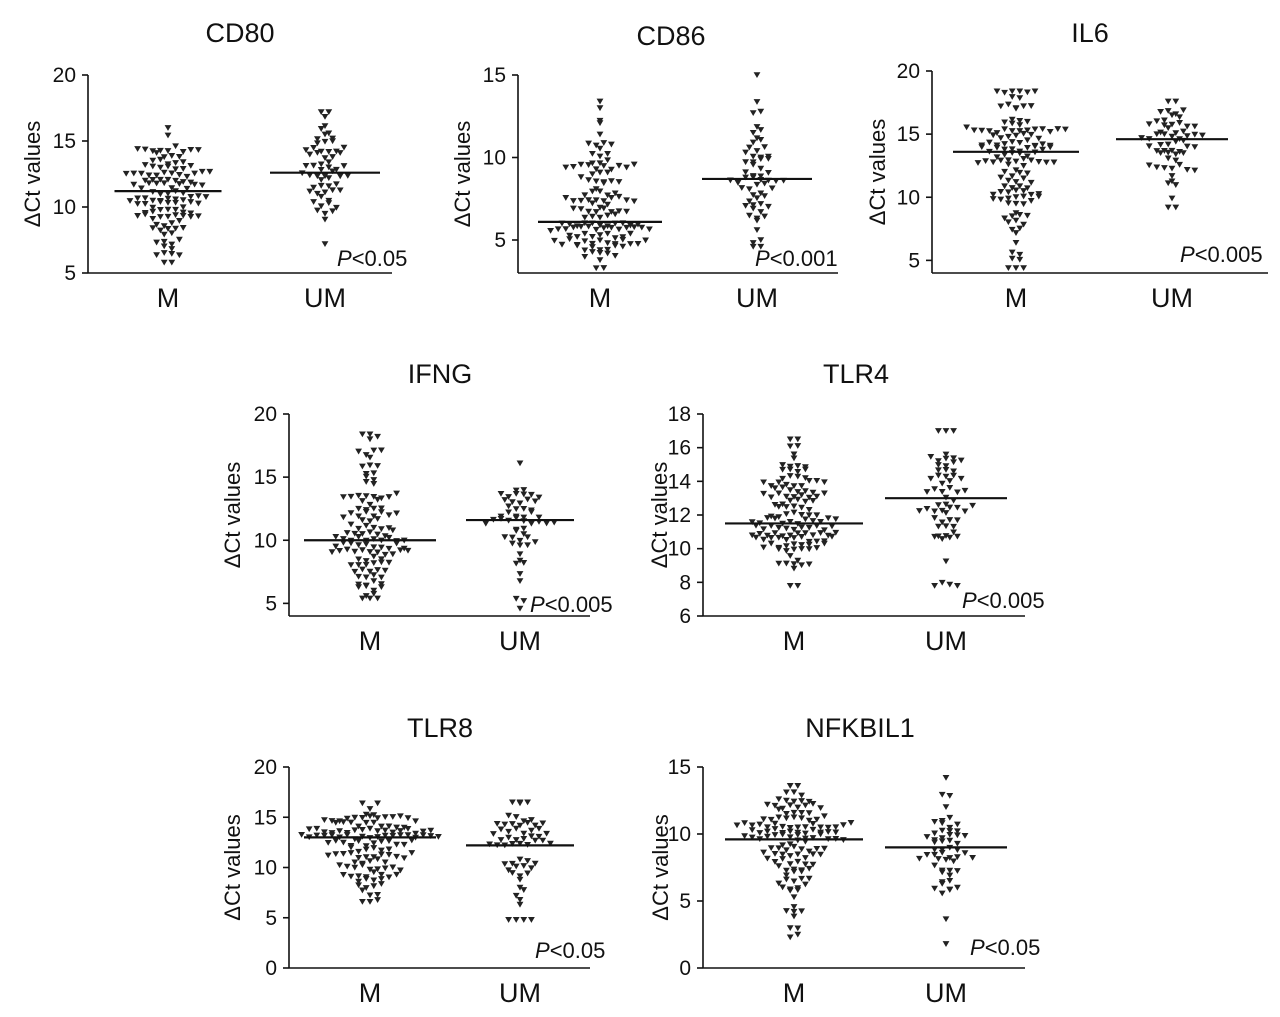  Describe the element at coordinates (659, 515) in the screenshot. I see `y-axis-label-tlr4: ΔCt values` at that location.